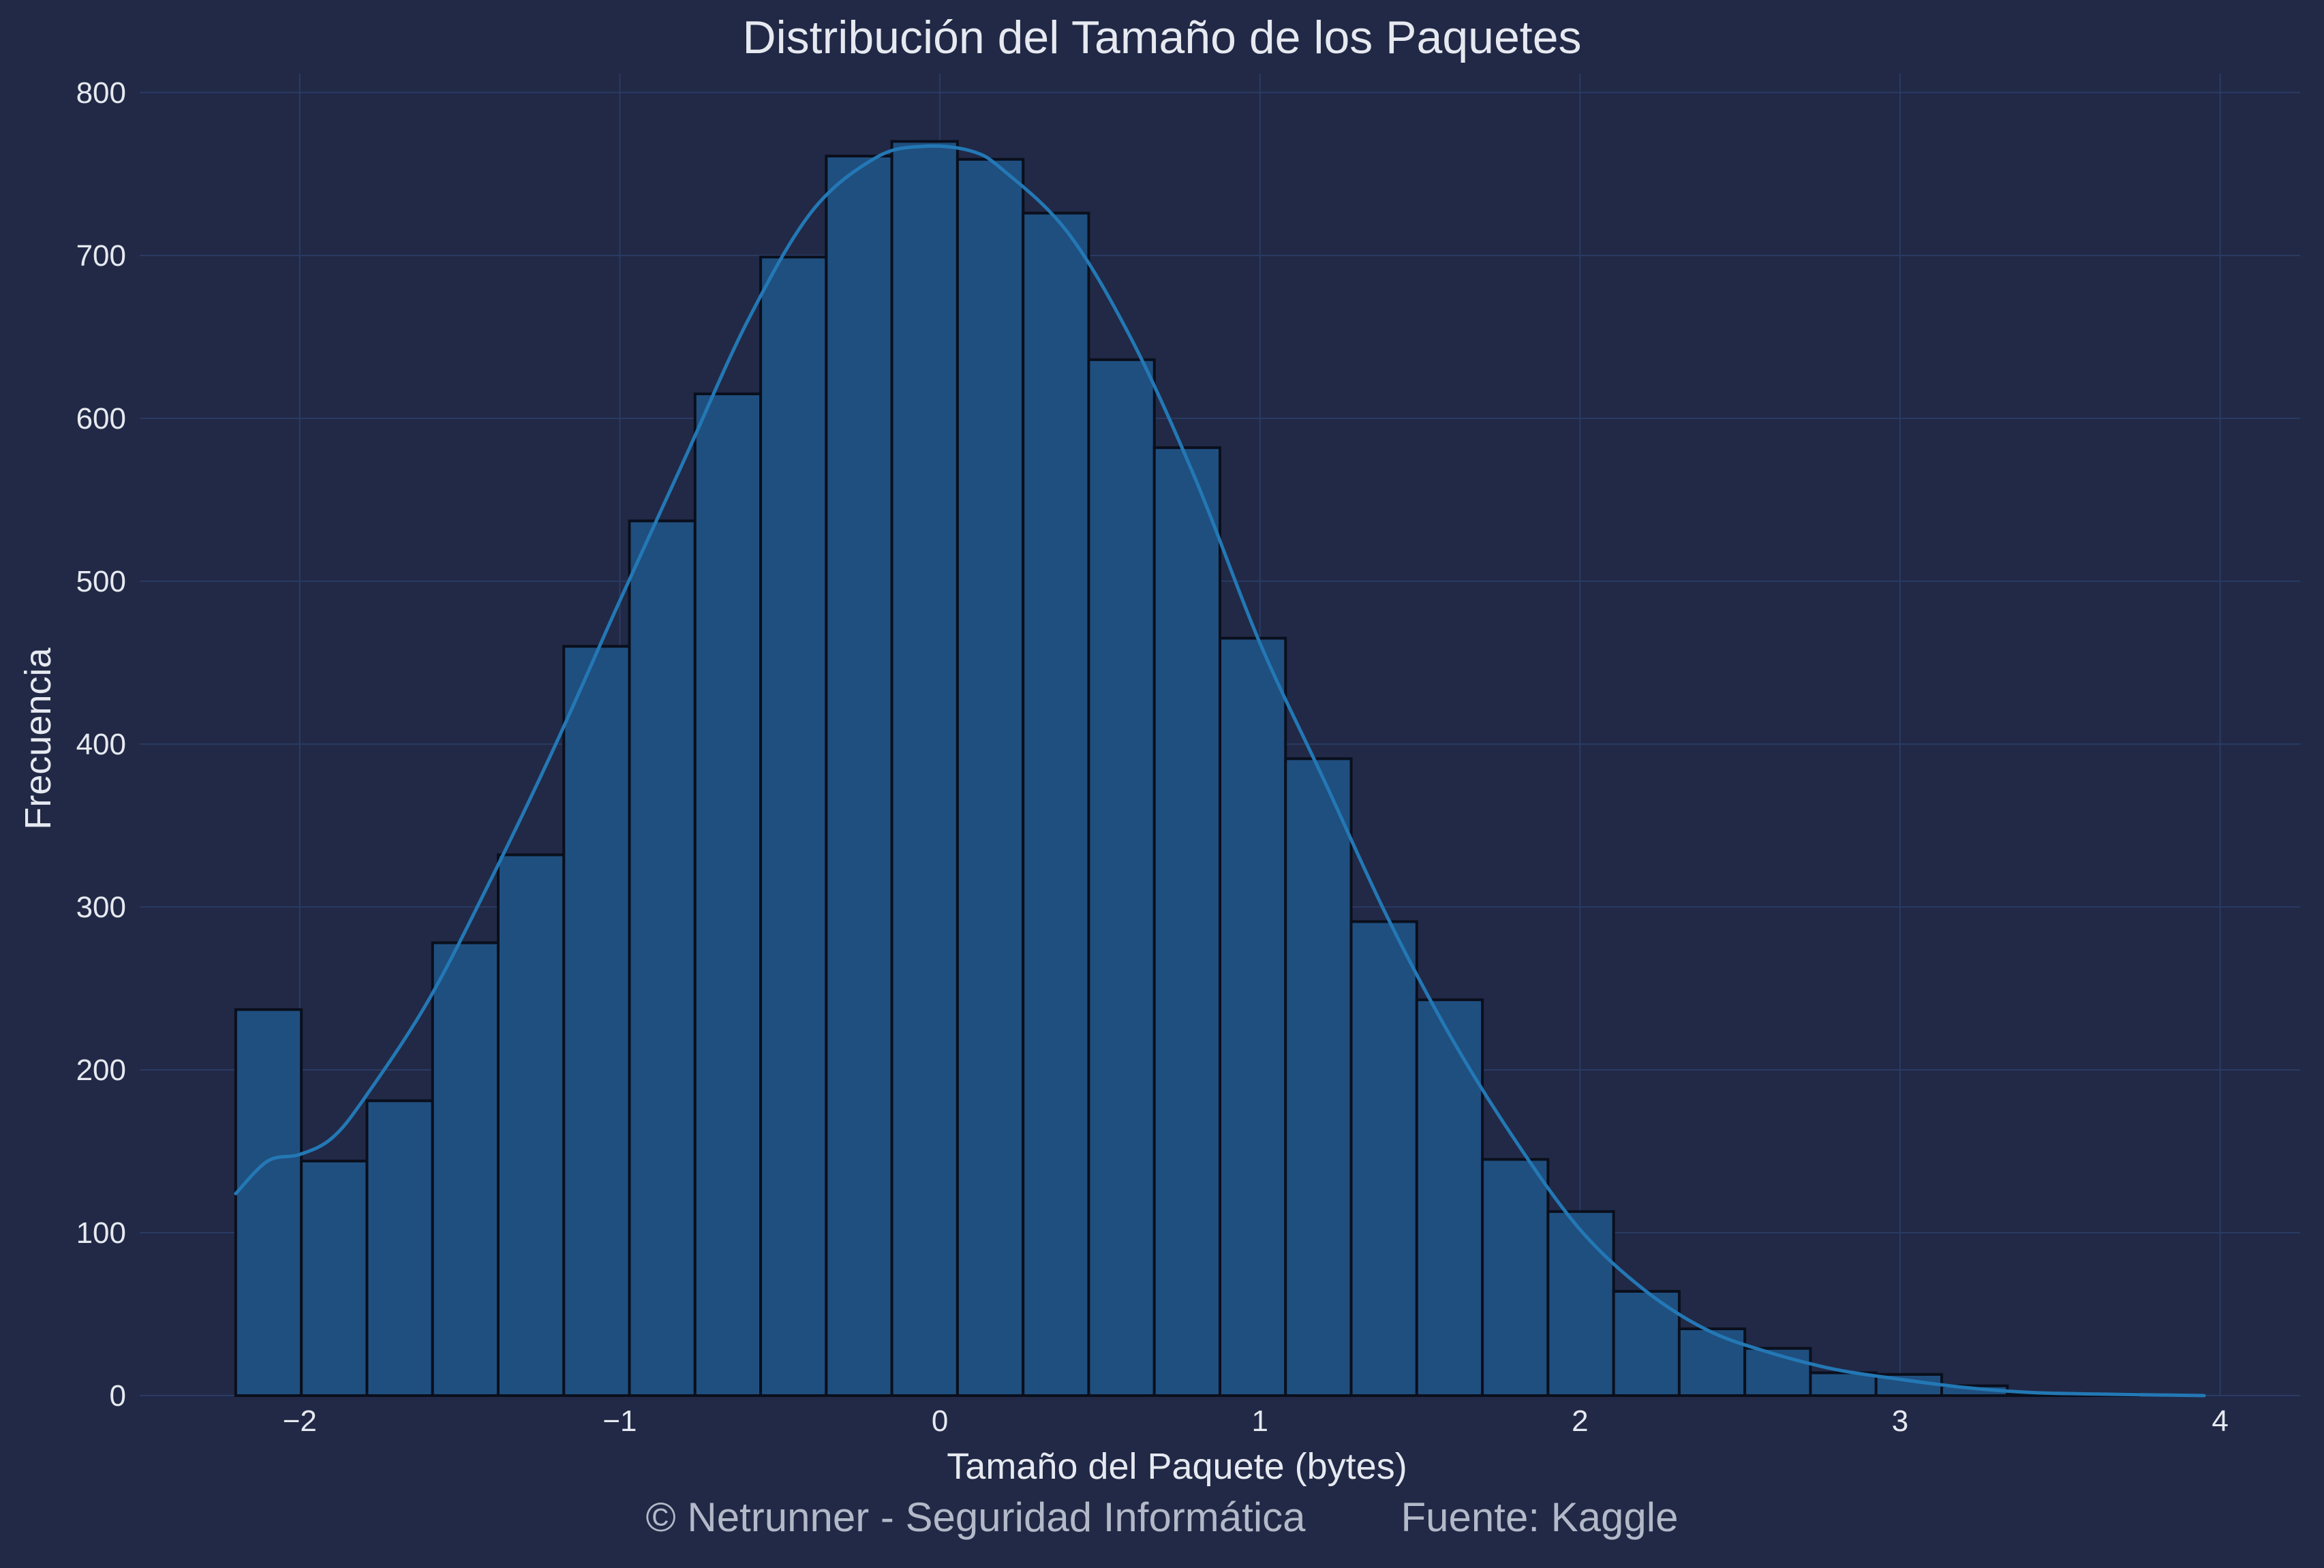 The height and width of the screenshot is (1568, 2324). What do you see at coordinates (101, 1233) in the screenshot?
I see `y-tick-label: 100` at bounding box center [101, 1233].